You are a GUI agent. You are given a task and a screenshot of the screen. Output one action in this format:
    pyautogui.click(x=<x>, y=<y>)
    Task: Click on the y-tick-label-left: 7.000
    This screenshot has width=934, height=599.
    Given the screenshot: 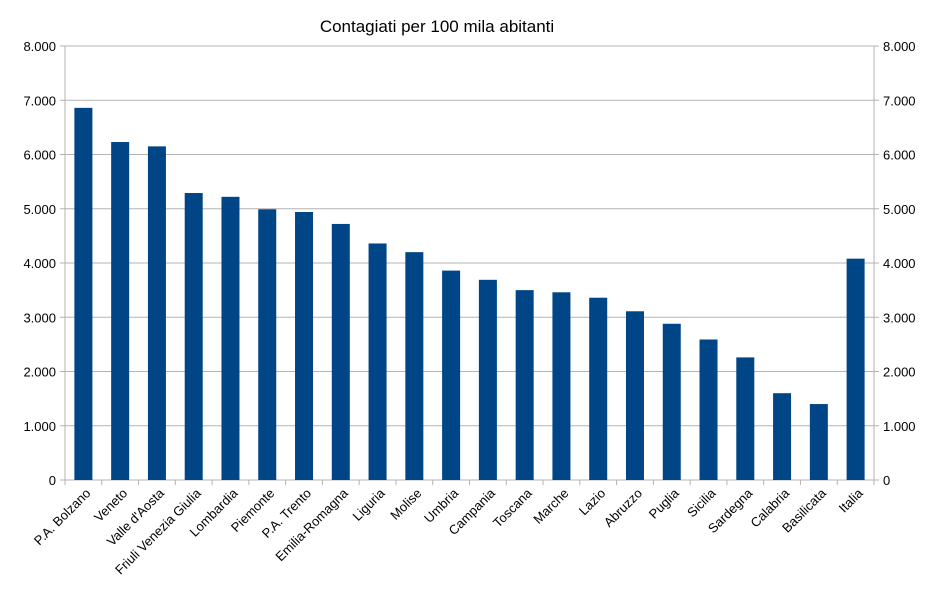 What is the action you would take?
    pyautogui.click(x=39, y=100)
    